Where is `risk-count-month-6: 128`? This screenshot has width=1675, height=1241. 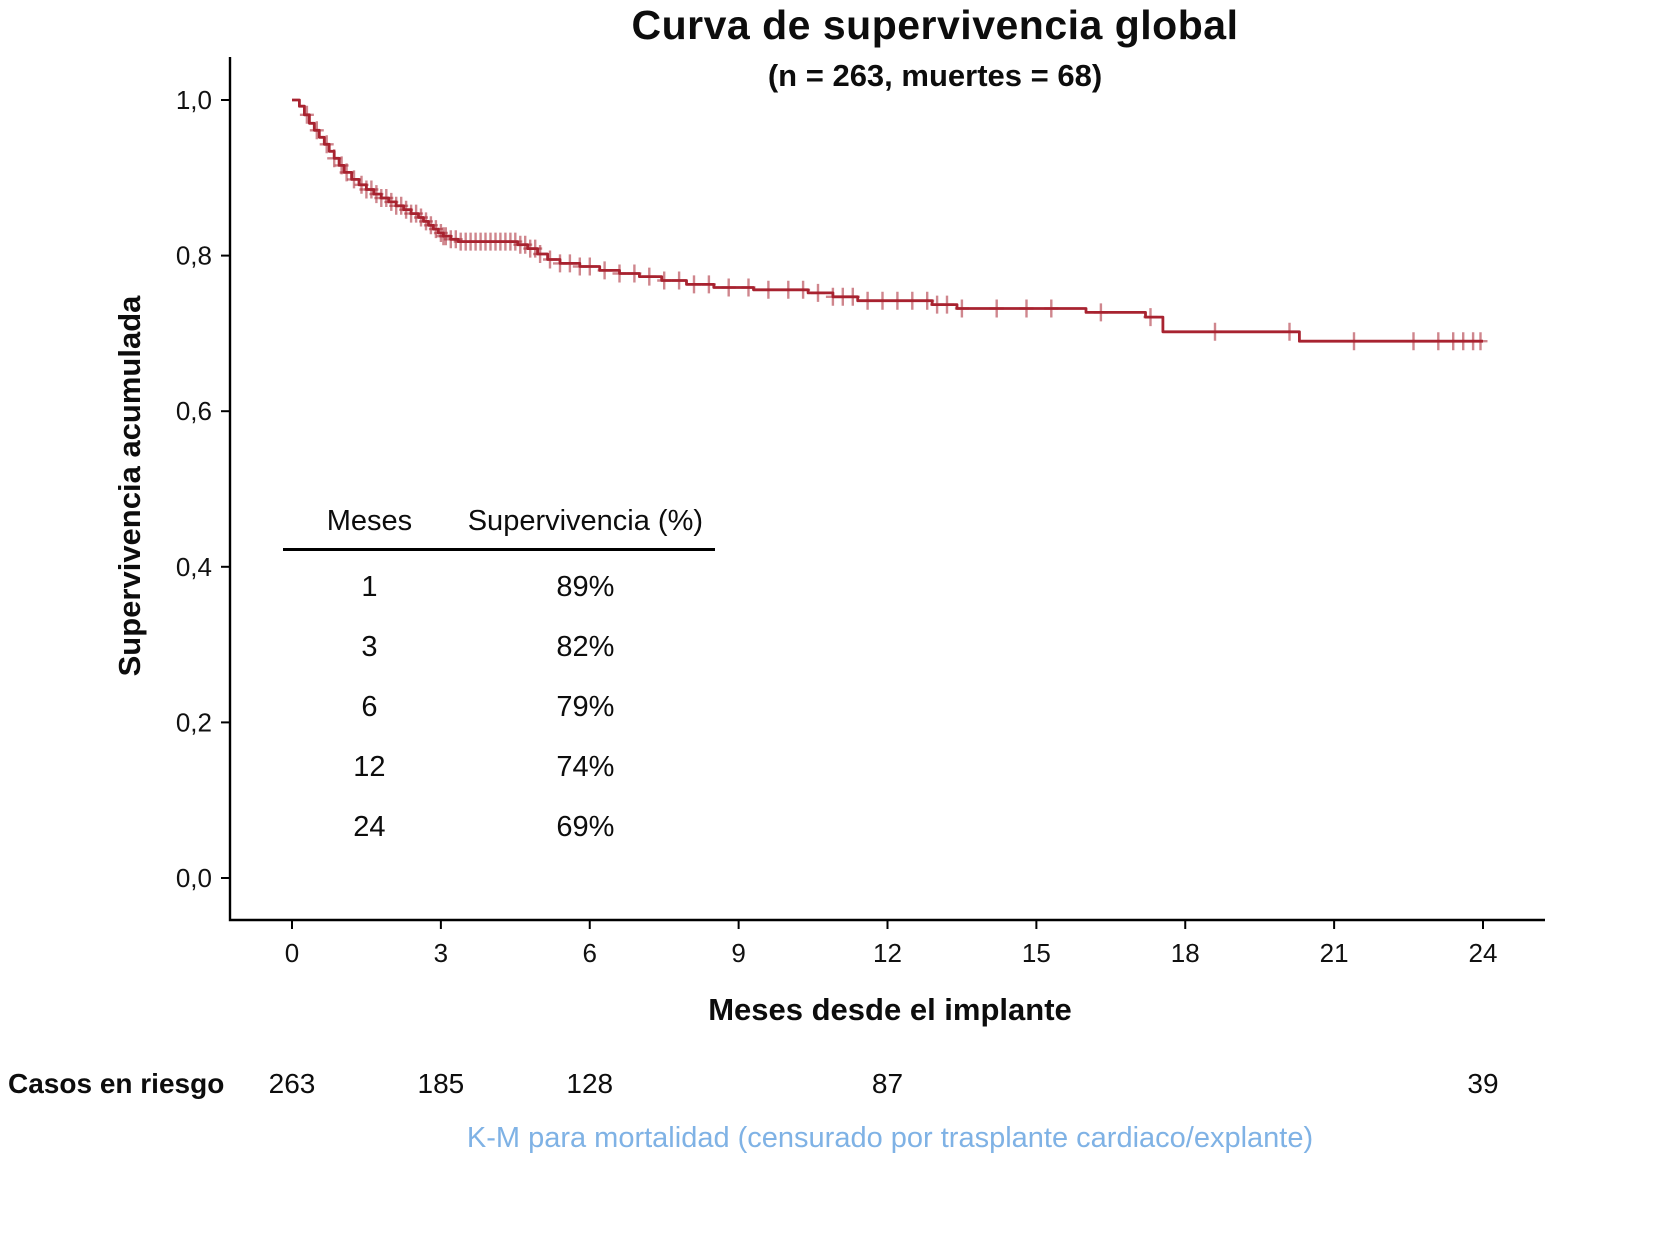 risk-count-month-6: 128 is located at coordinates (590, 1083).